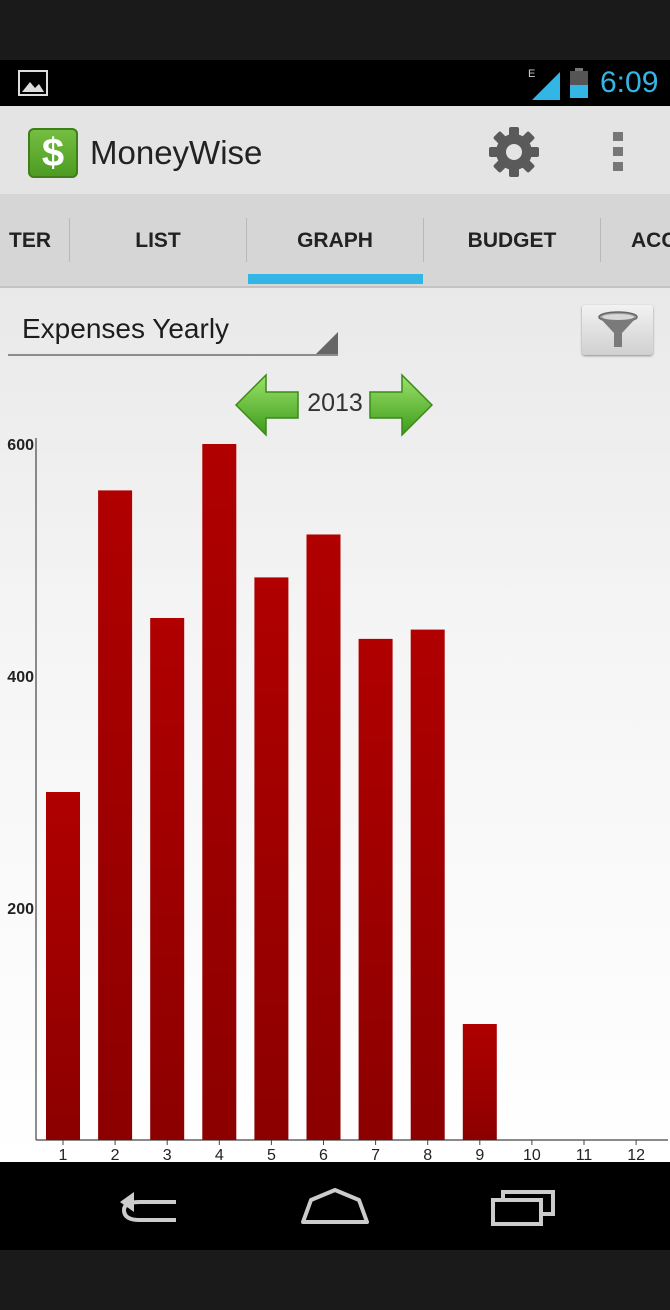  Describe the element at coordinates (267, 405) in the screenshot. I see `previous-year-arrow-icon` at that location.